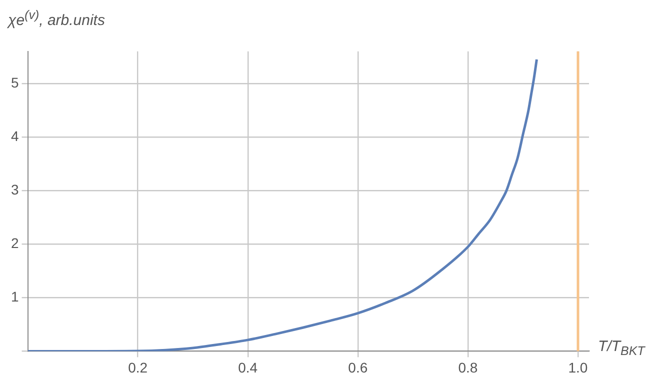 The width and height of the screenshot is (664, 390). I want to click on x-tick-label: 0.4, so click(248, 367).